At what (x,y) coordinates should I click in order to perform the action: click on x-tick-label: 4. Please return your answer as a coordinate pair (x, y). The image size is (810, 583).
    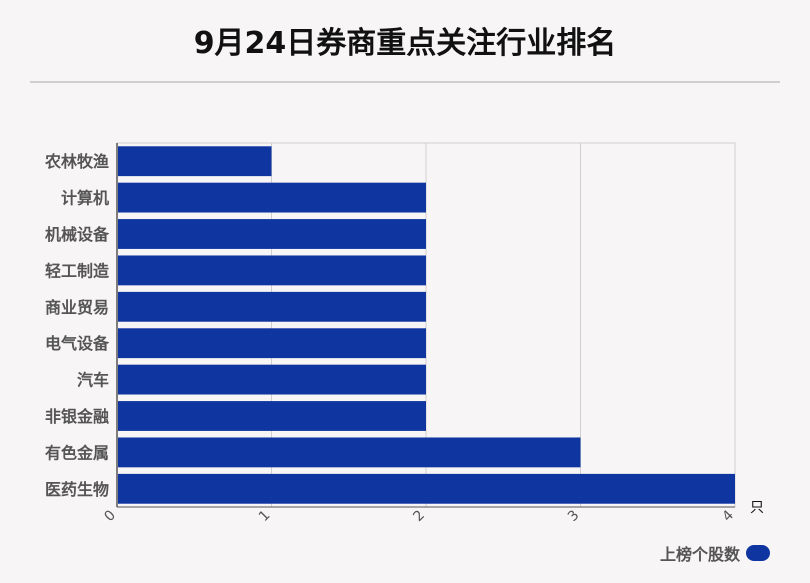
    Looking at the image, I should click on (728, 516).